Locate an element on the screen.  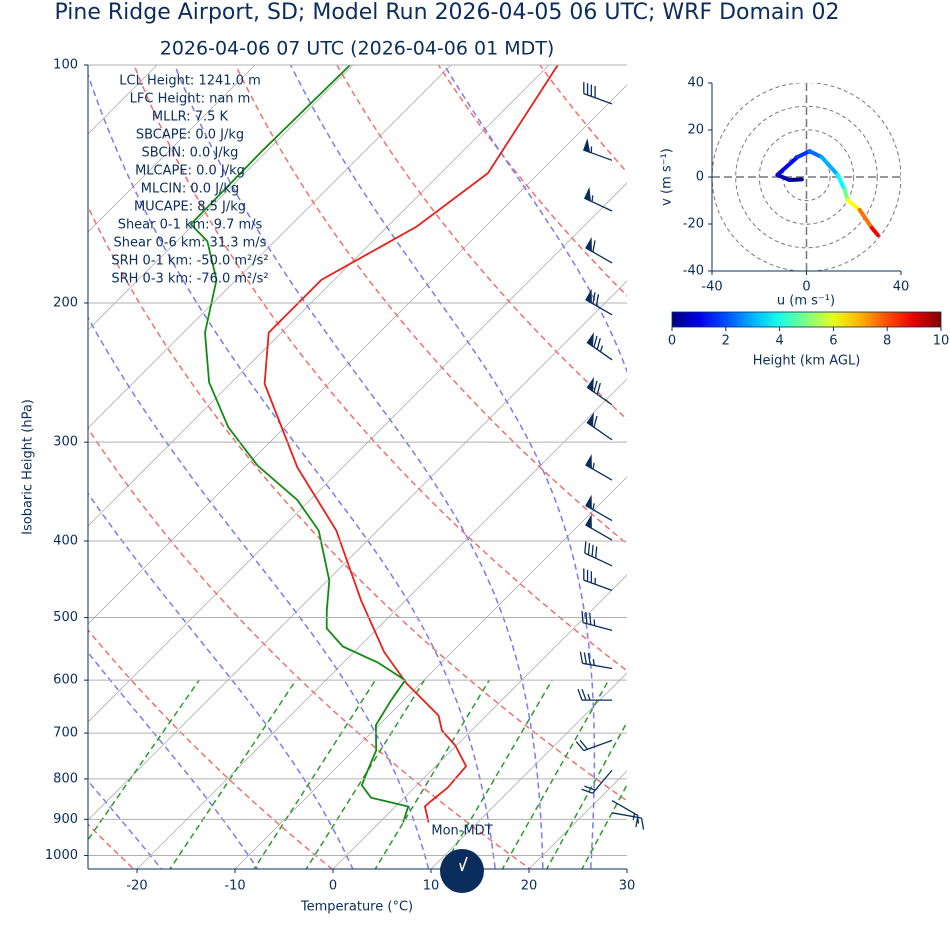
colorbar-label: Height (km AGL) is located at coordinates (807, 361).